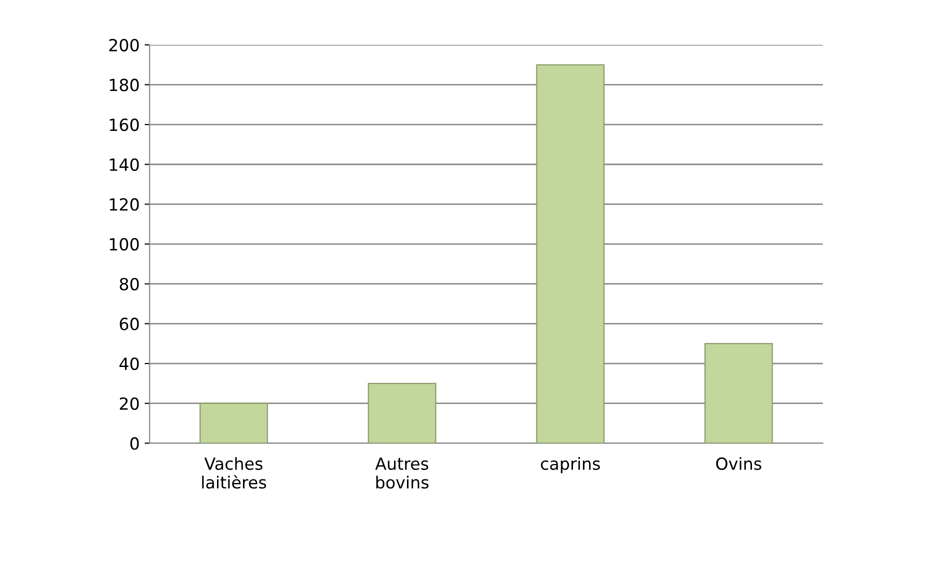 The height and width of the screenshot is (561, 935). What do you see at coordinates (124, 244) in the screenshot?
I see `y-tick-label: 100` at bounding box center [124, 244].